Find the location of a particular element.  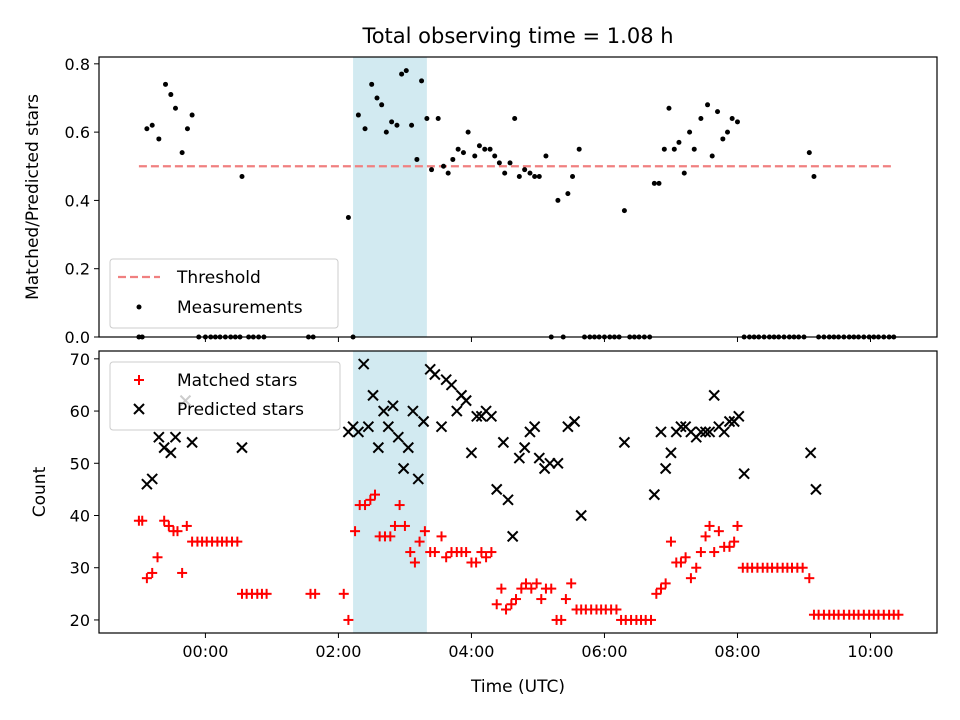

count-legend: Matched stars Predicted stars is located at coordinates (225, 396).